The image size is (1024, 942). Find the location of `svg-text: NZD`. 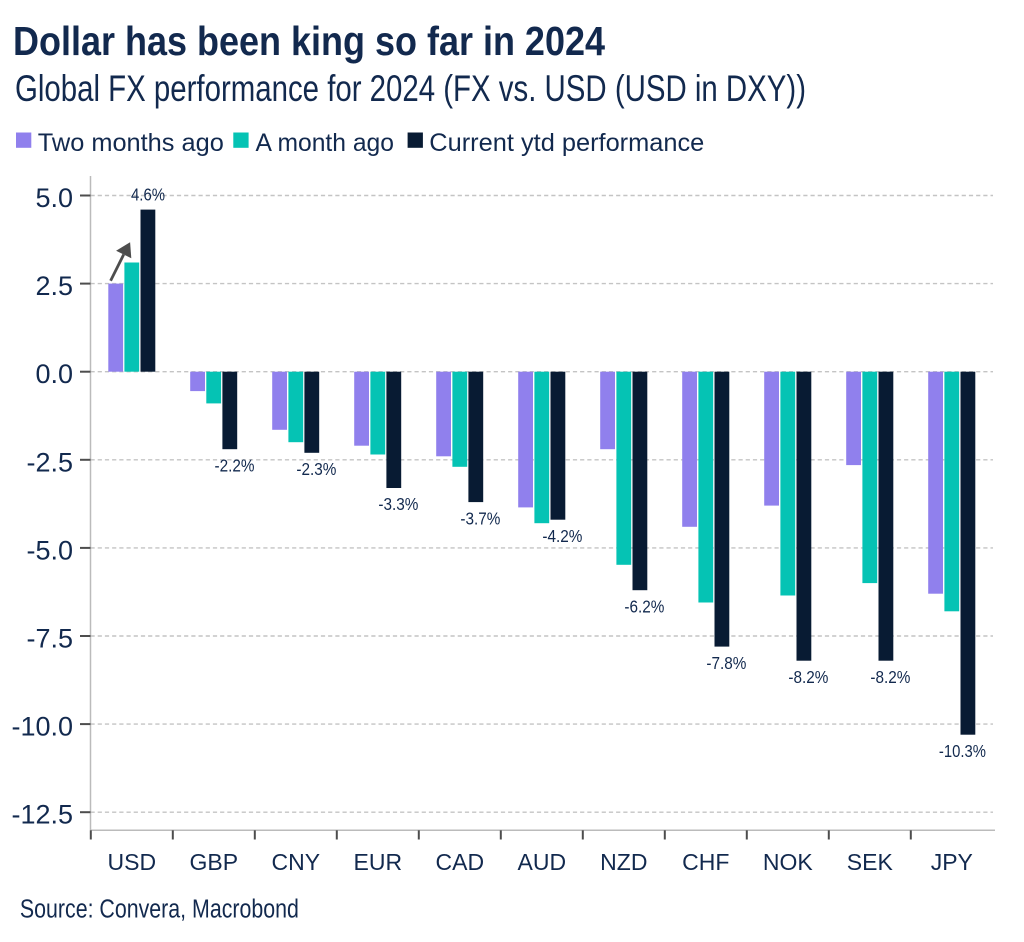

svg-text: NZD is located at coordinates (623, 862).